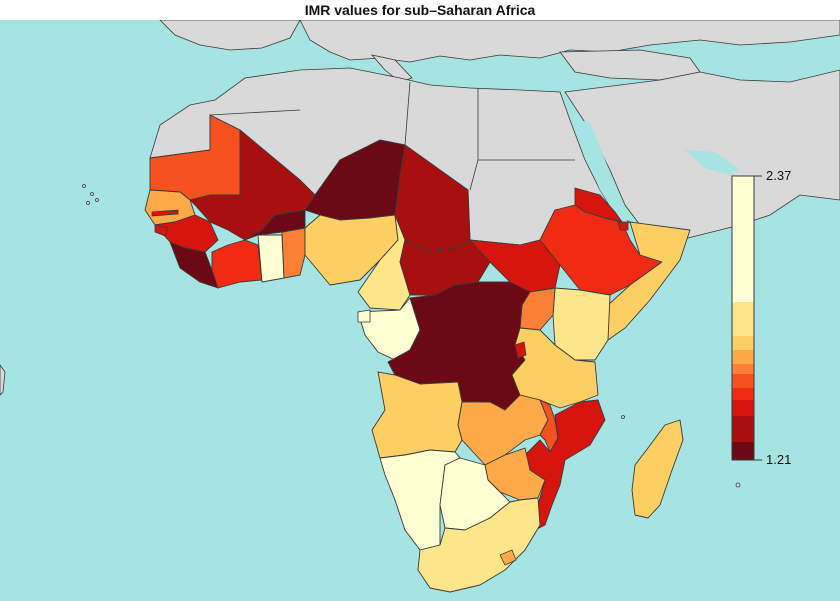  I want to click on south-america-edge, so click(3, 380).